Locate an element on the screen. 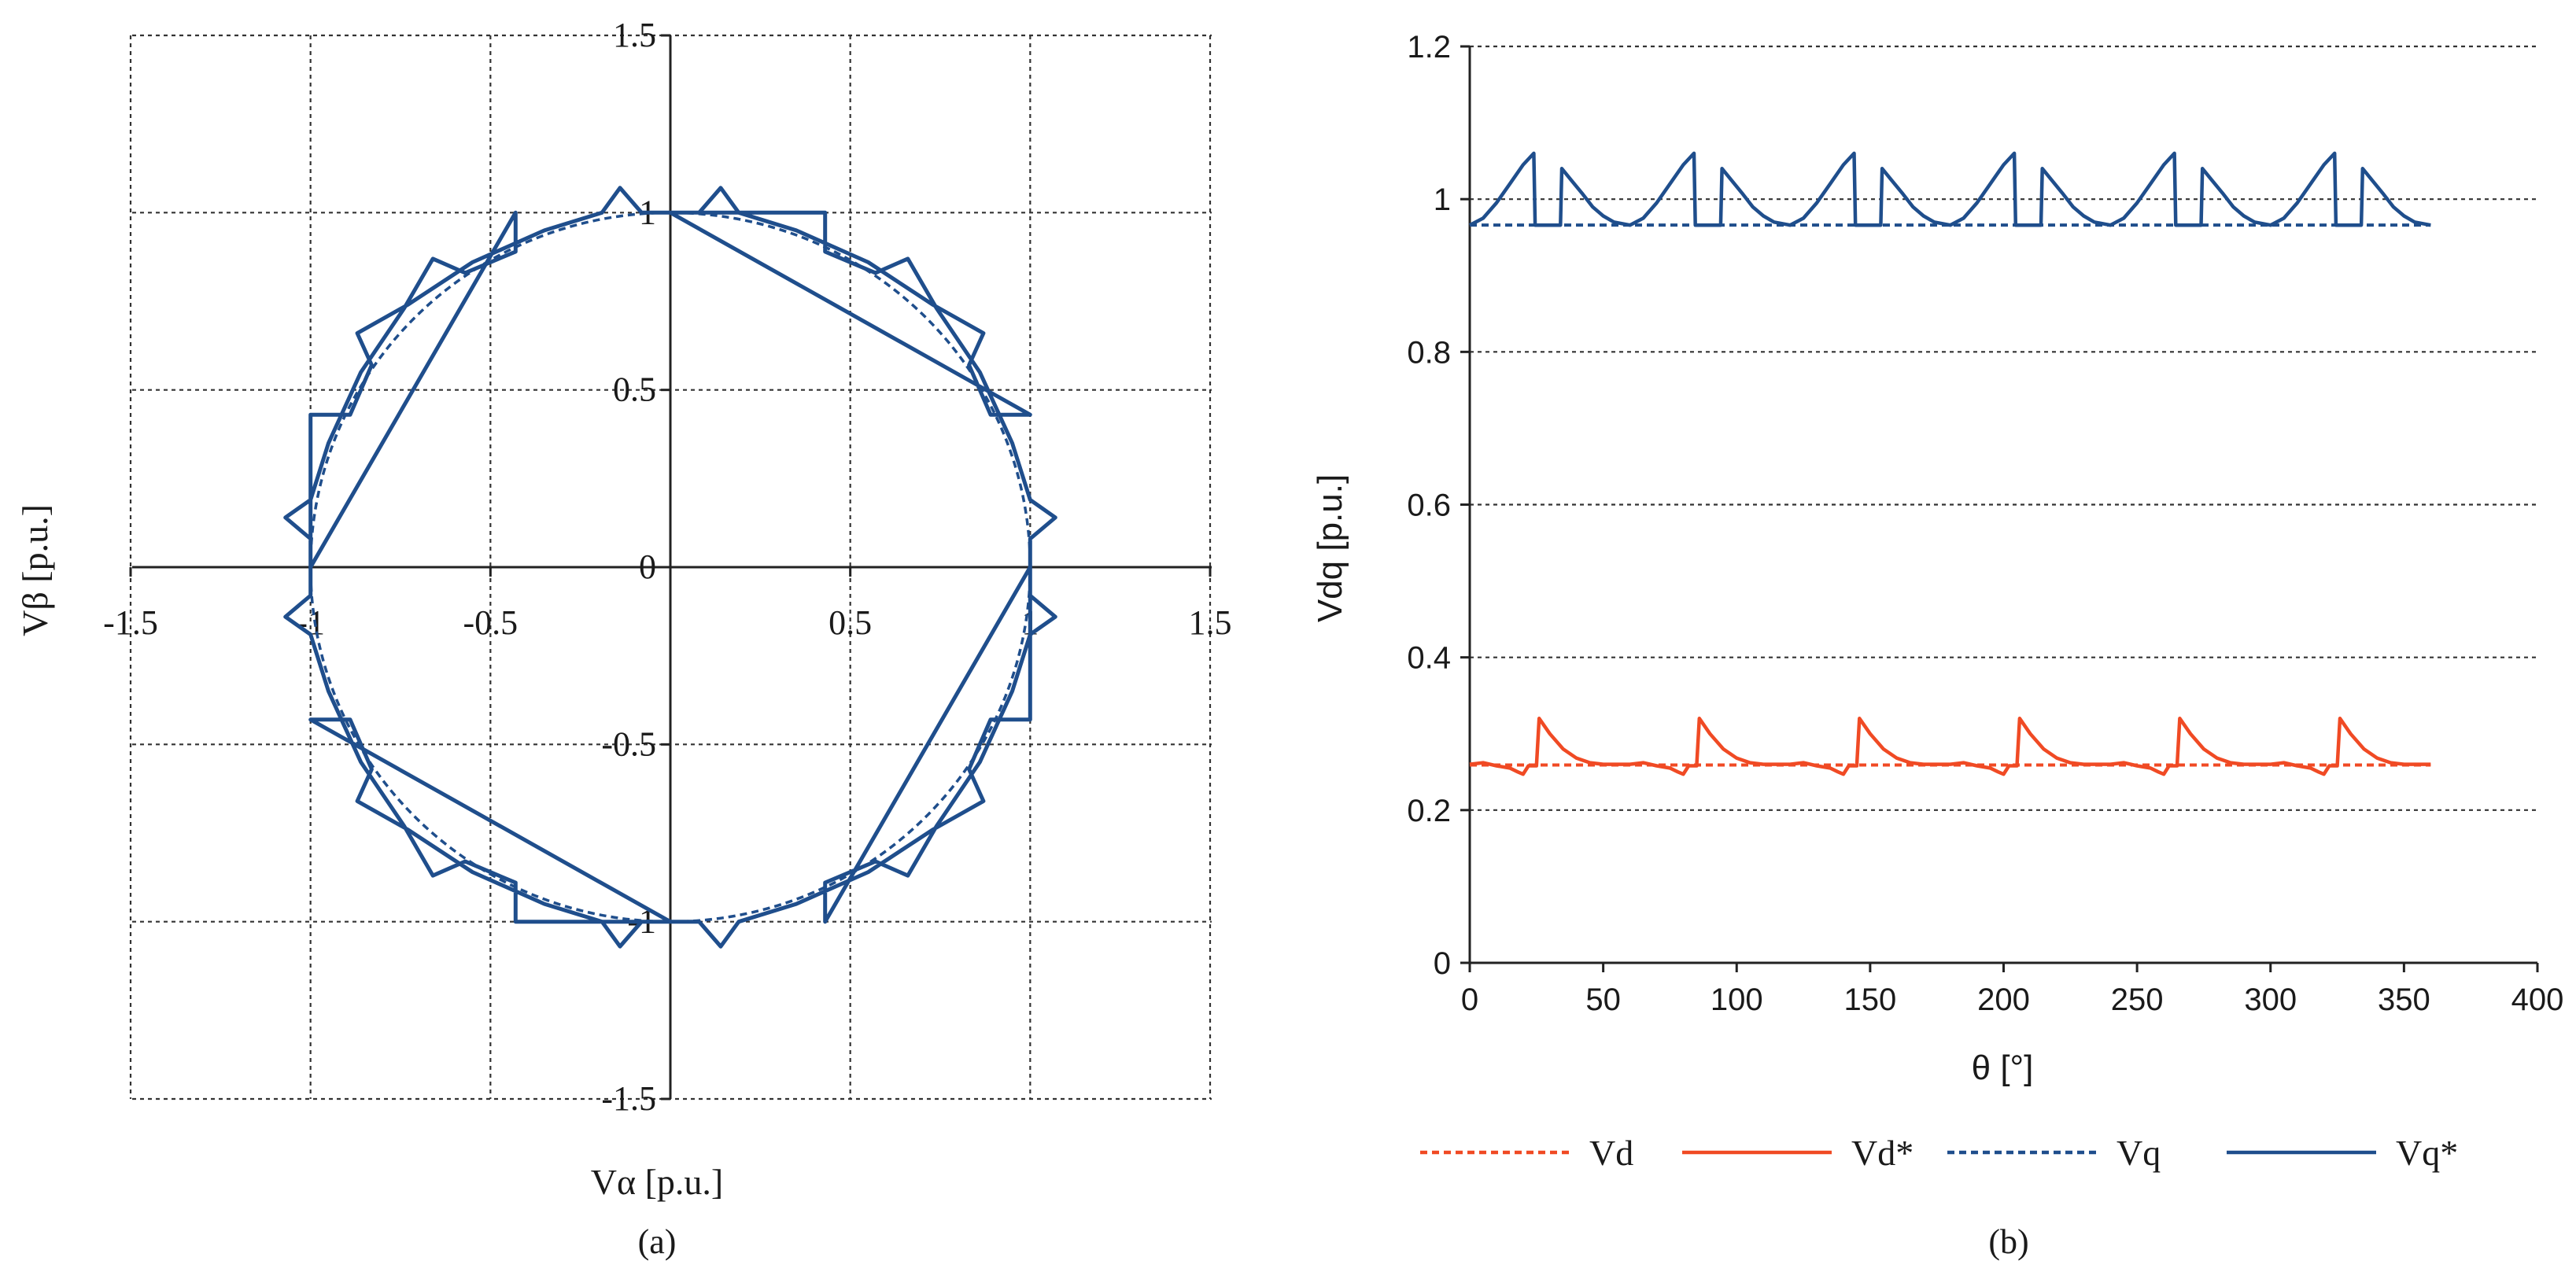  chart-b-legend-label: Vq is located at coordinates (2139, 1153).